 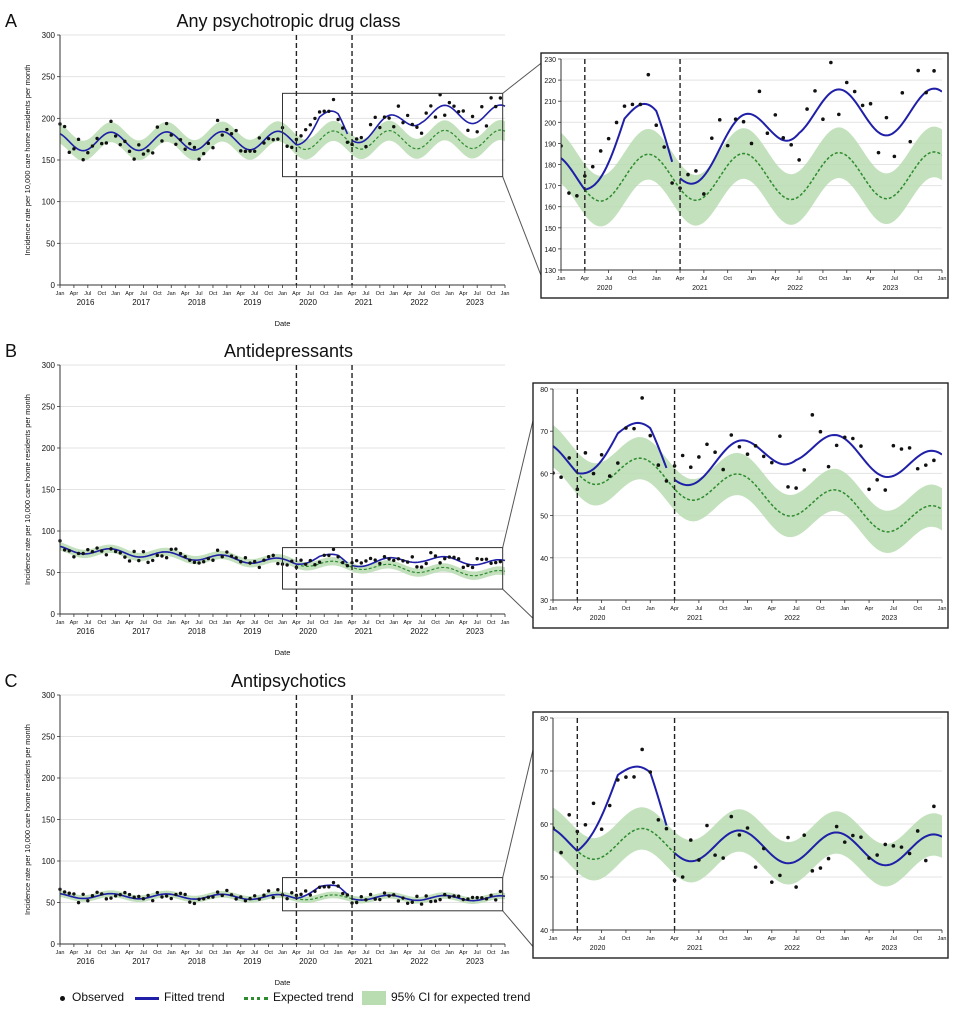 I want to click on legend-expected-label: Expected trend, so click(x=313, y=997).